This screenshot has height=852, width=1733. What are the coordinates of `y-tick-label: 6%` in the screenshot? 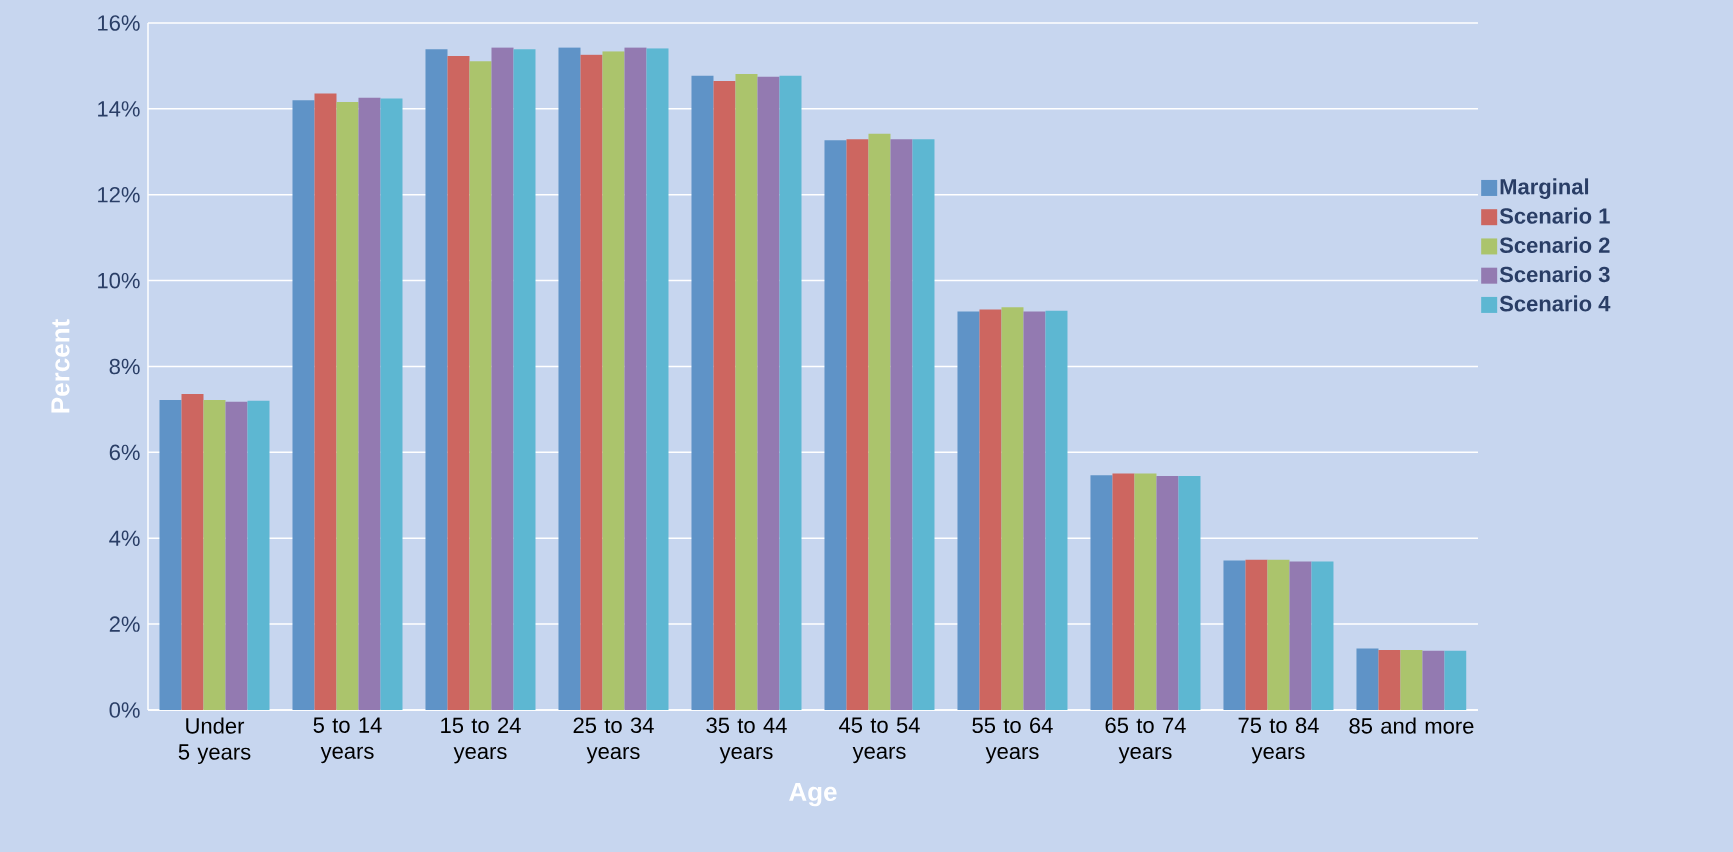 It's located at (124, 452).